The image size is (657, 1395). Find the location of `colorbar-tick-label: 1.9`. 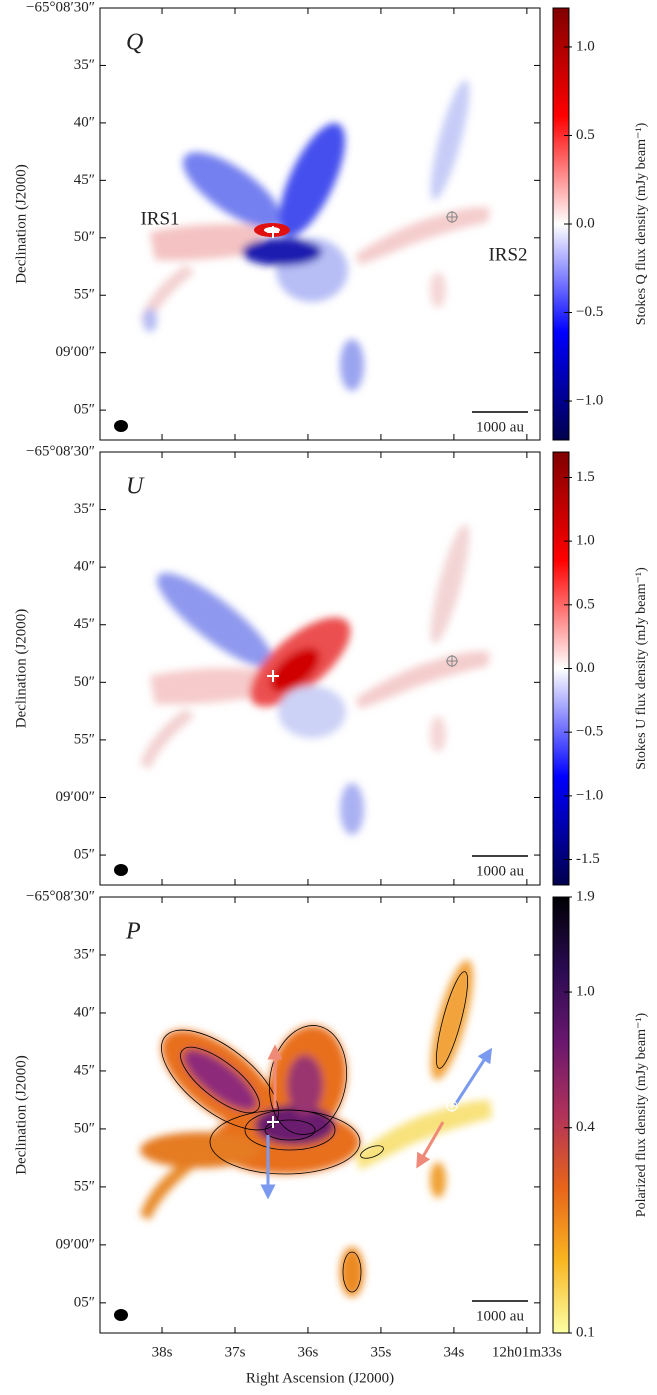

colorbar-tick-label: 1.9 is located at coordinates (585, 896).